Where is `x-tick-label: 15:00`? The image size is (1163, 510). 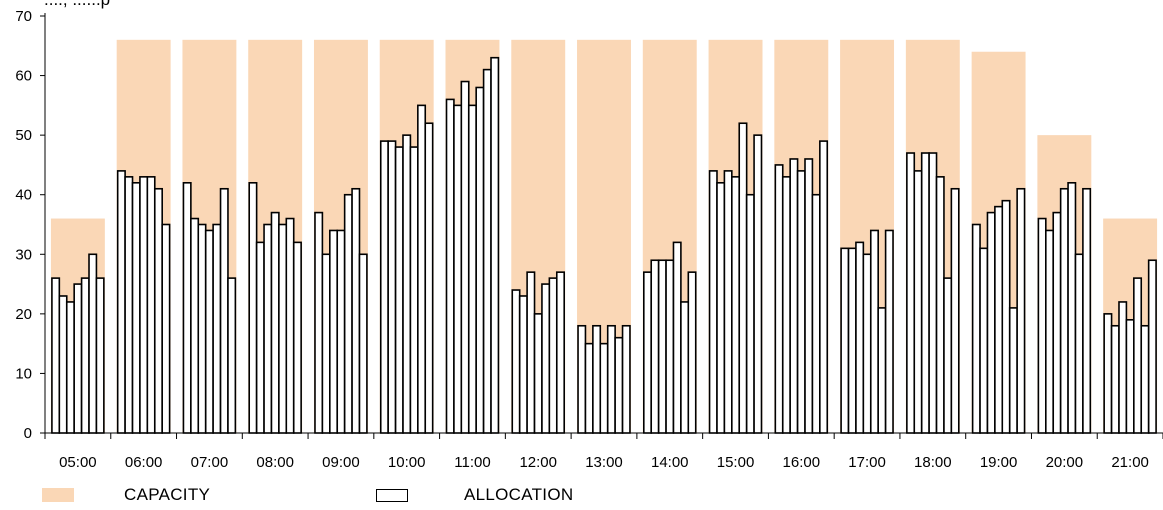 x-tick-label: 15:00 is located at coordinates (736, 462).